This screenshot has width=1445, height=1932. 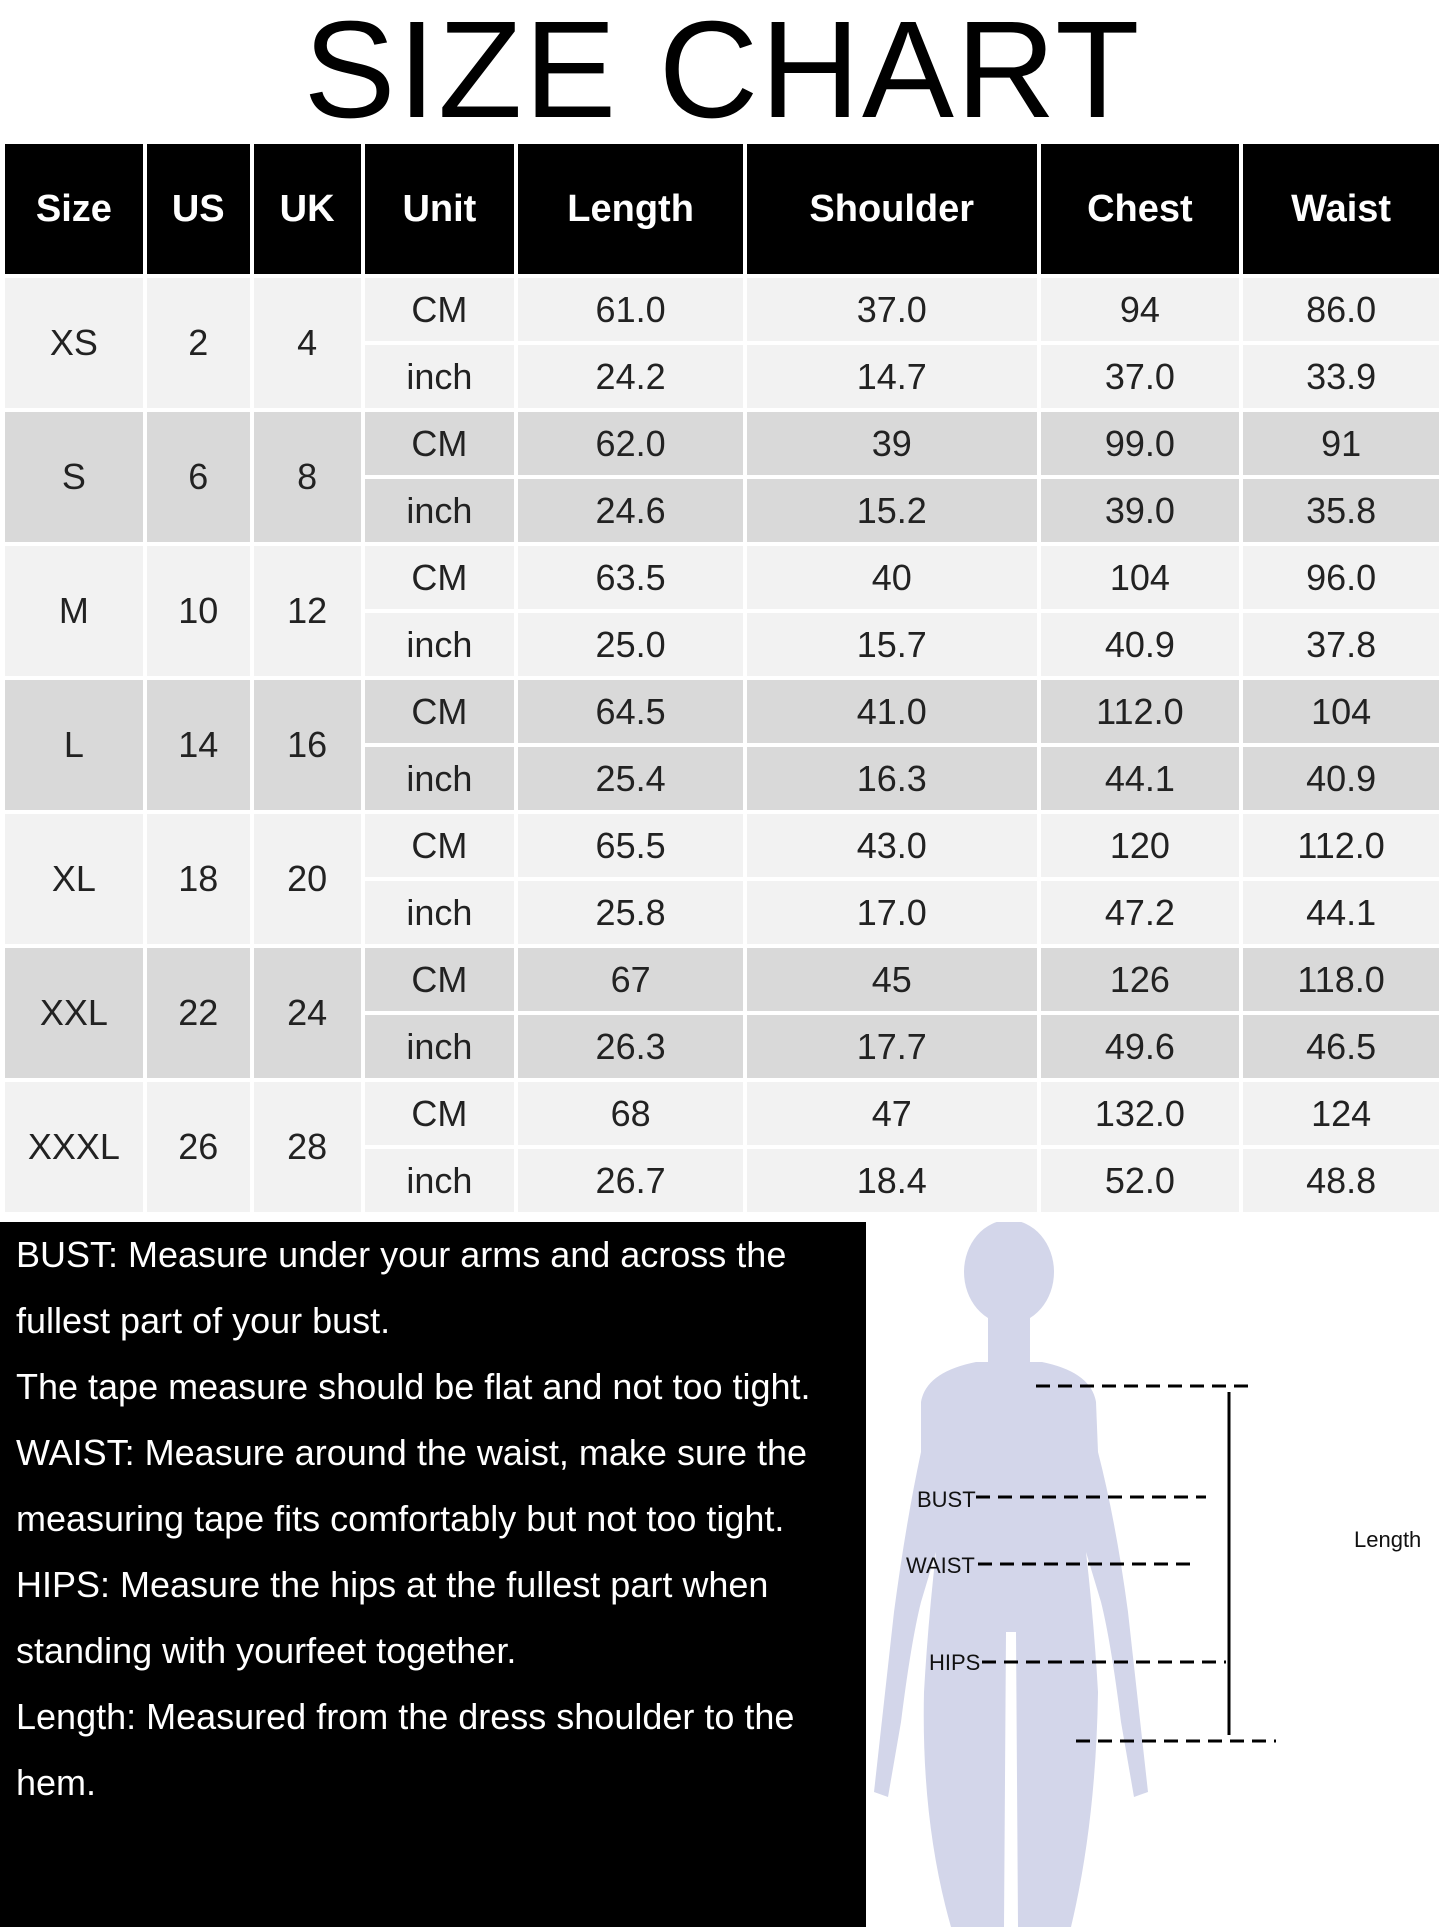 I want to click on cell-uk: 16, so click(x=307, y=745).